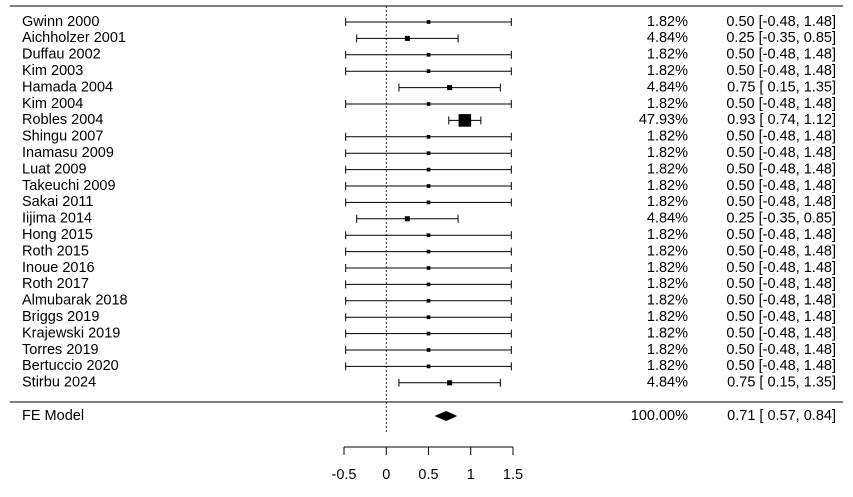  What do you see at coordinates (663, 120) in the screenshot?
I see `weight-label: 47.93%` at bounding box center [663, 120].